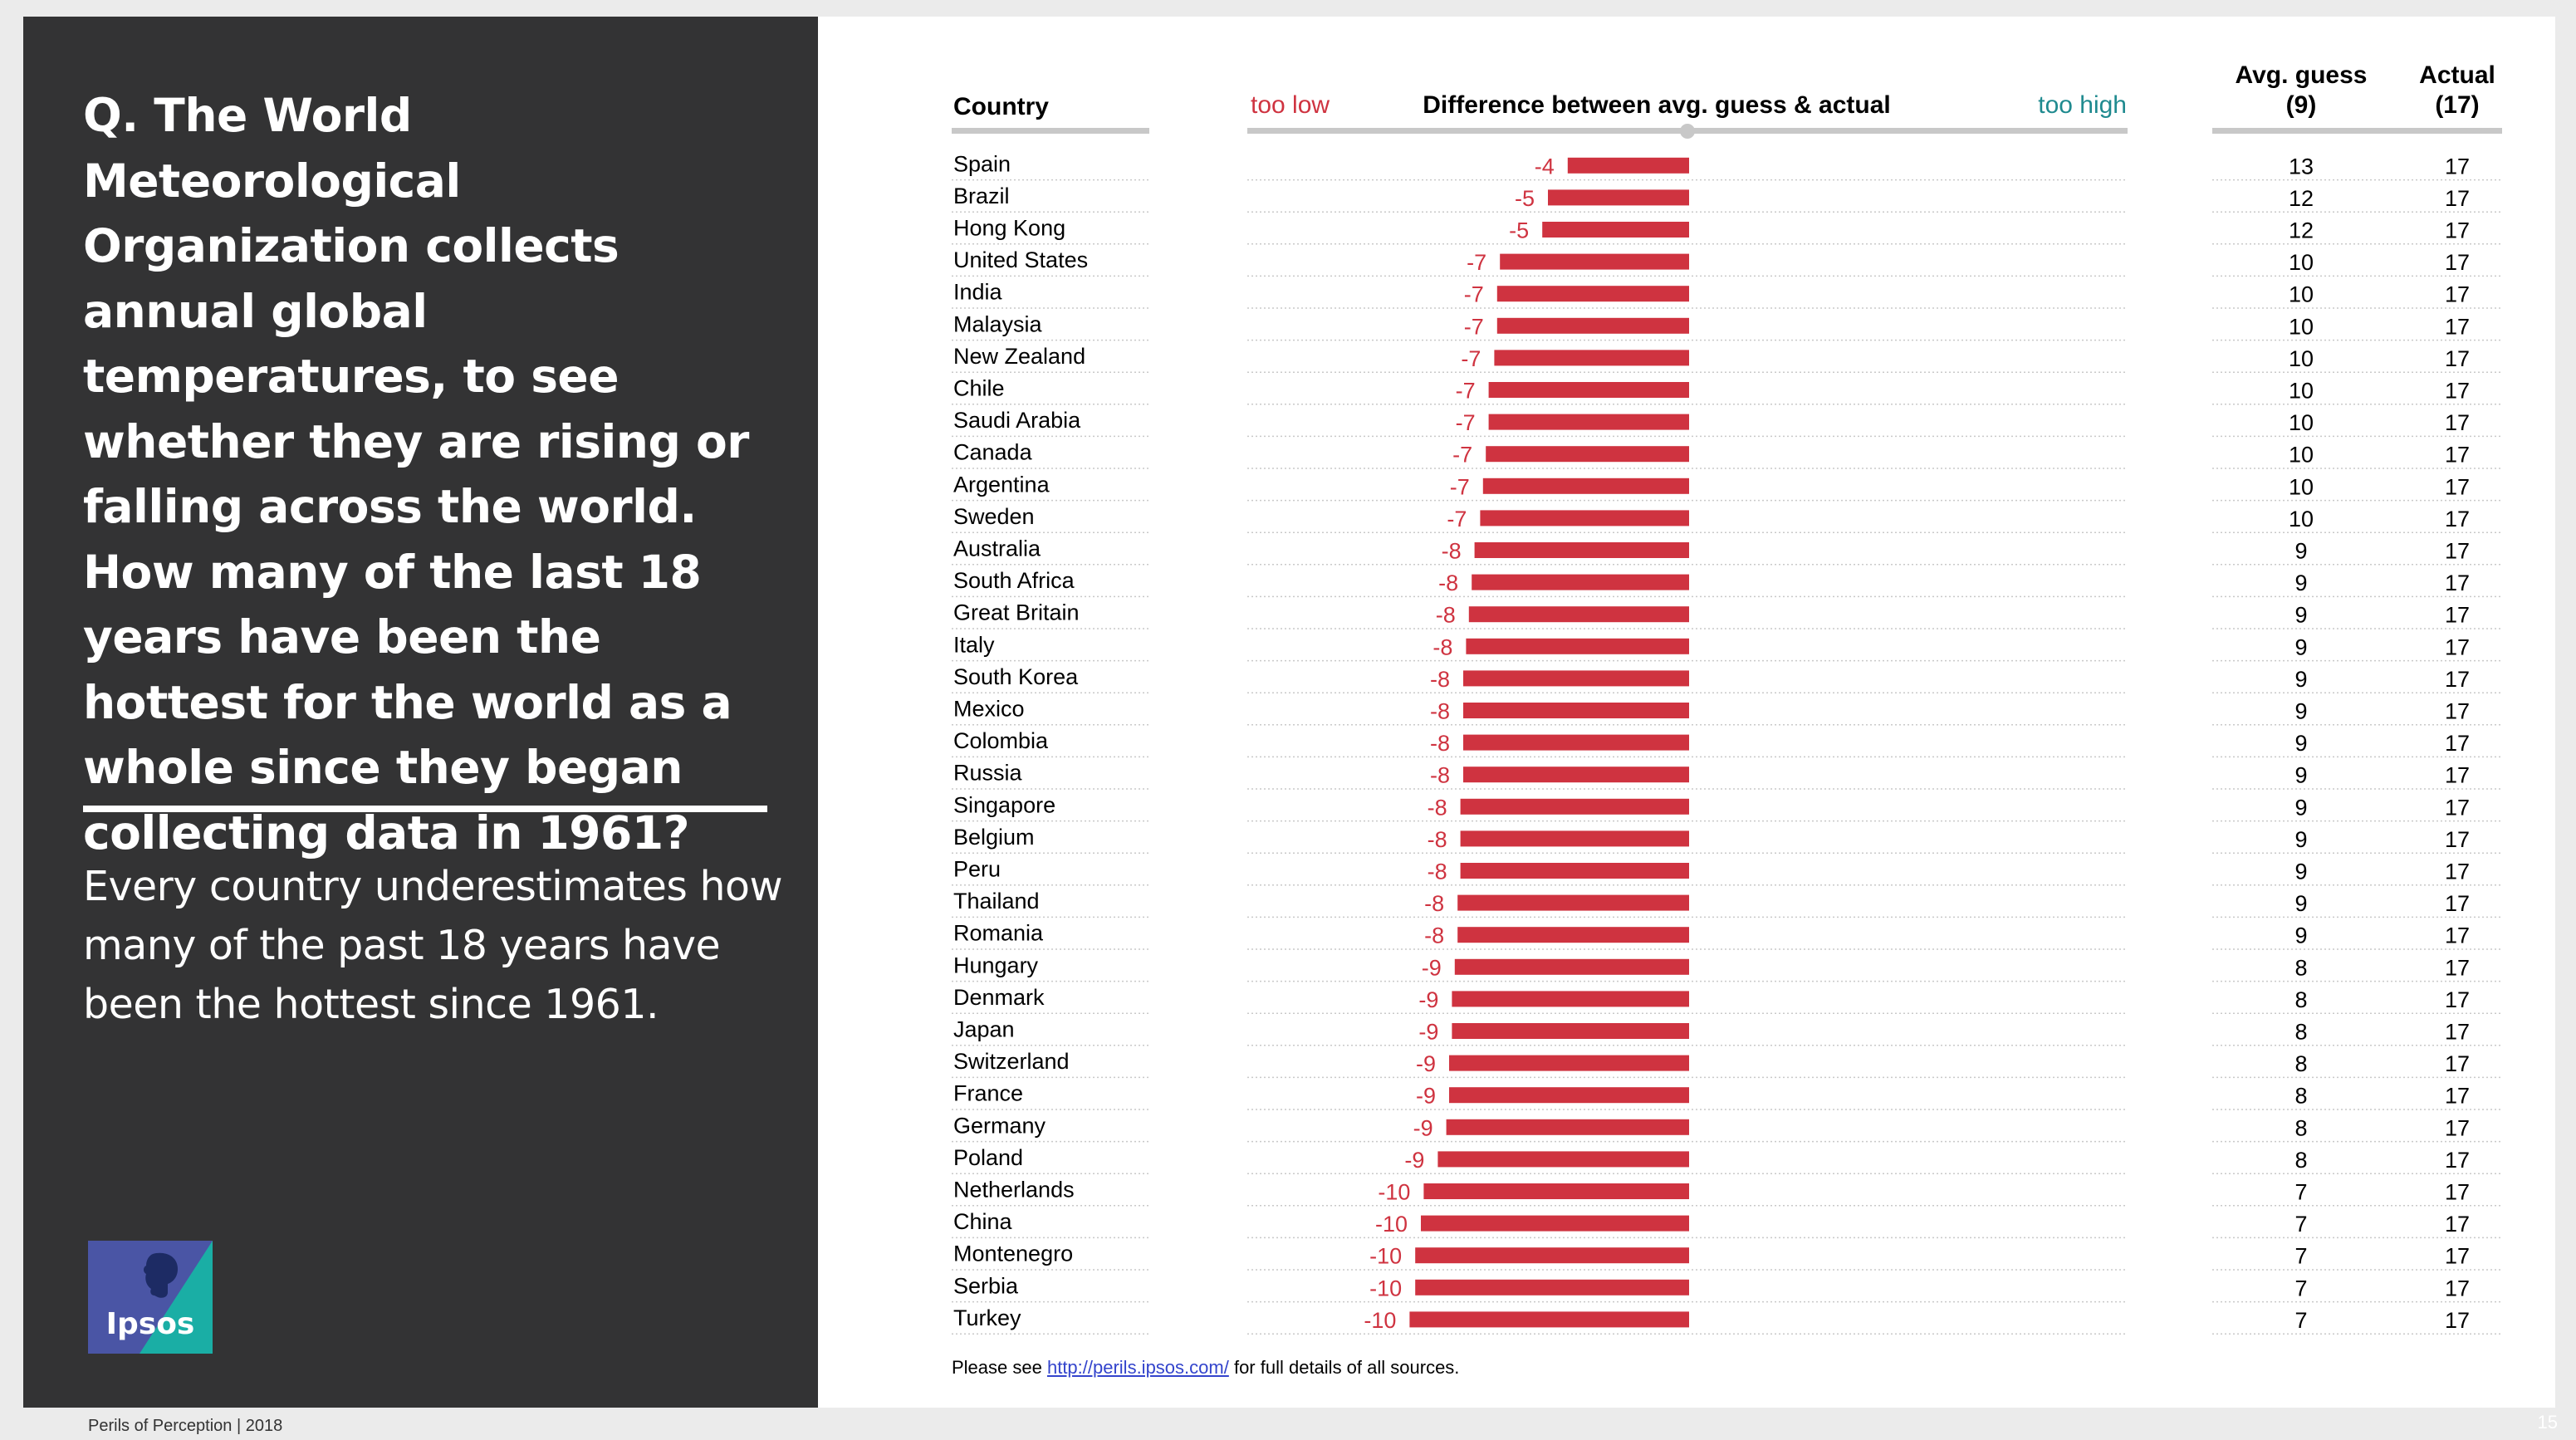 The height and width of the screenshot is (1440, 2576). I want to click on country-label: Spain, so click(982, 163).